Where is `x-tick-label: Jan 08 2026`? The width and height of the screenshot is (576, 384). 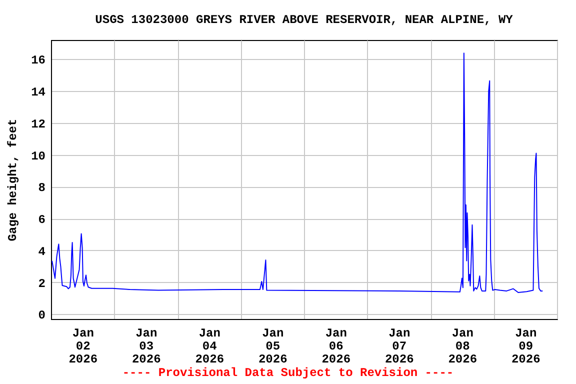 x-tick-label: Jan 08 2026 is located at coordinates (463, 346).